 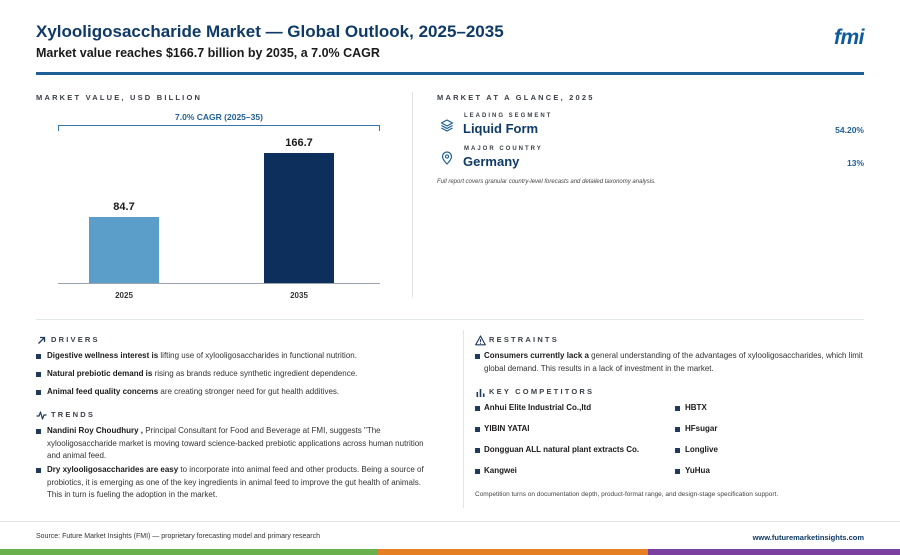 I want to click on fmi-logo: fmi, so click(x=849, y=37).